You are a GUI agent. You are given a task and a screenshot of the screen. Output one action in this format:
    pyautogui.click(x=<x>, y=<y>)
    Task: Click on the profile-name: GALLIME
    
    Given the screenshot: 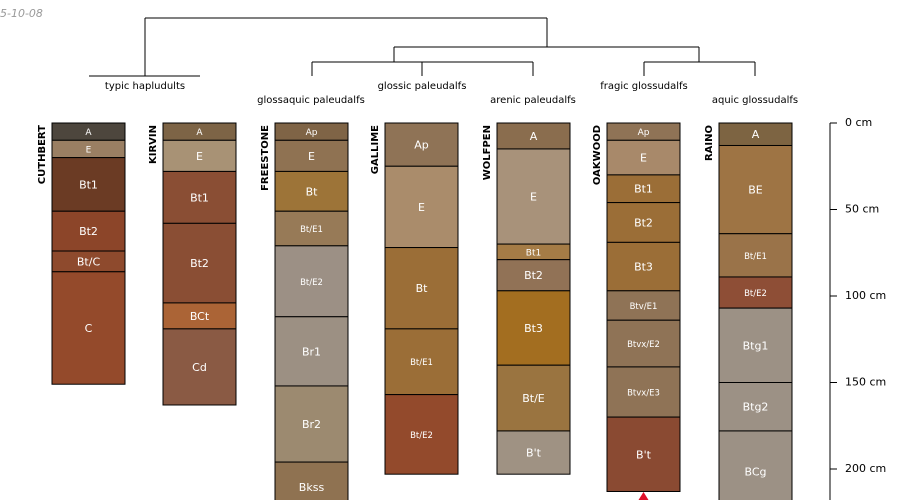 What is the action you would take?
    pyautogui.click(x=375, y=149)
    